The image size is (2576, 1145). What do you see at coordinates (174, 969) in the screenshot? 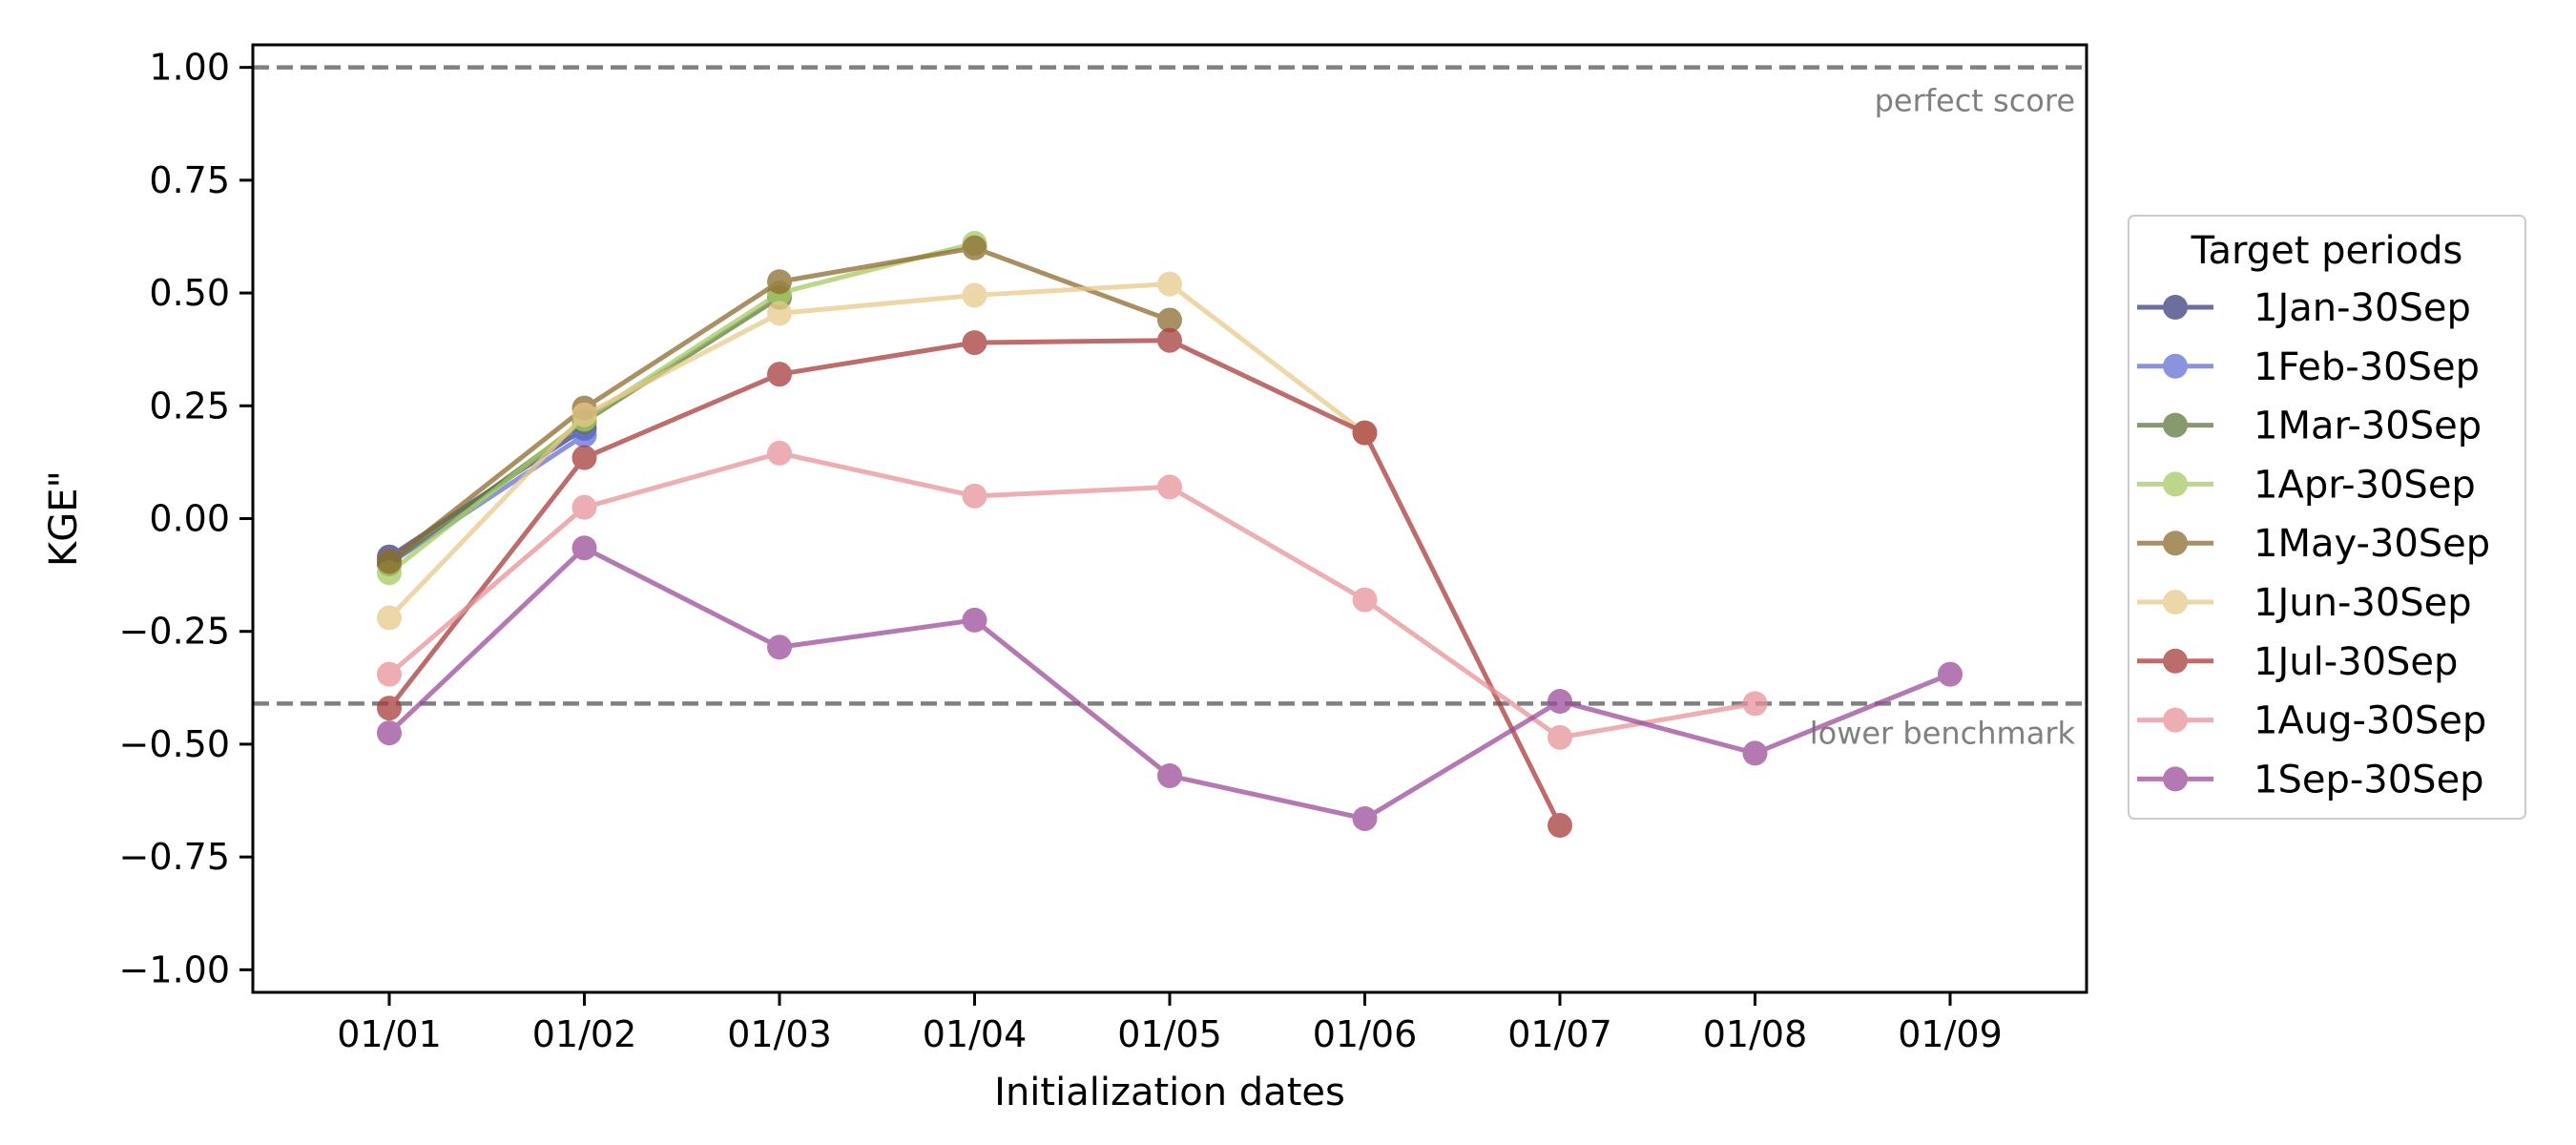
I see `y-tick-label: −1.00` at bounding box center [174, 969].